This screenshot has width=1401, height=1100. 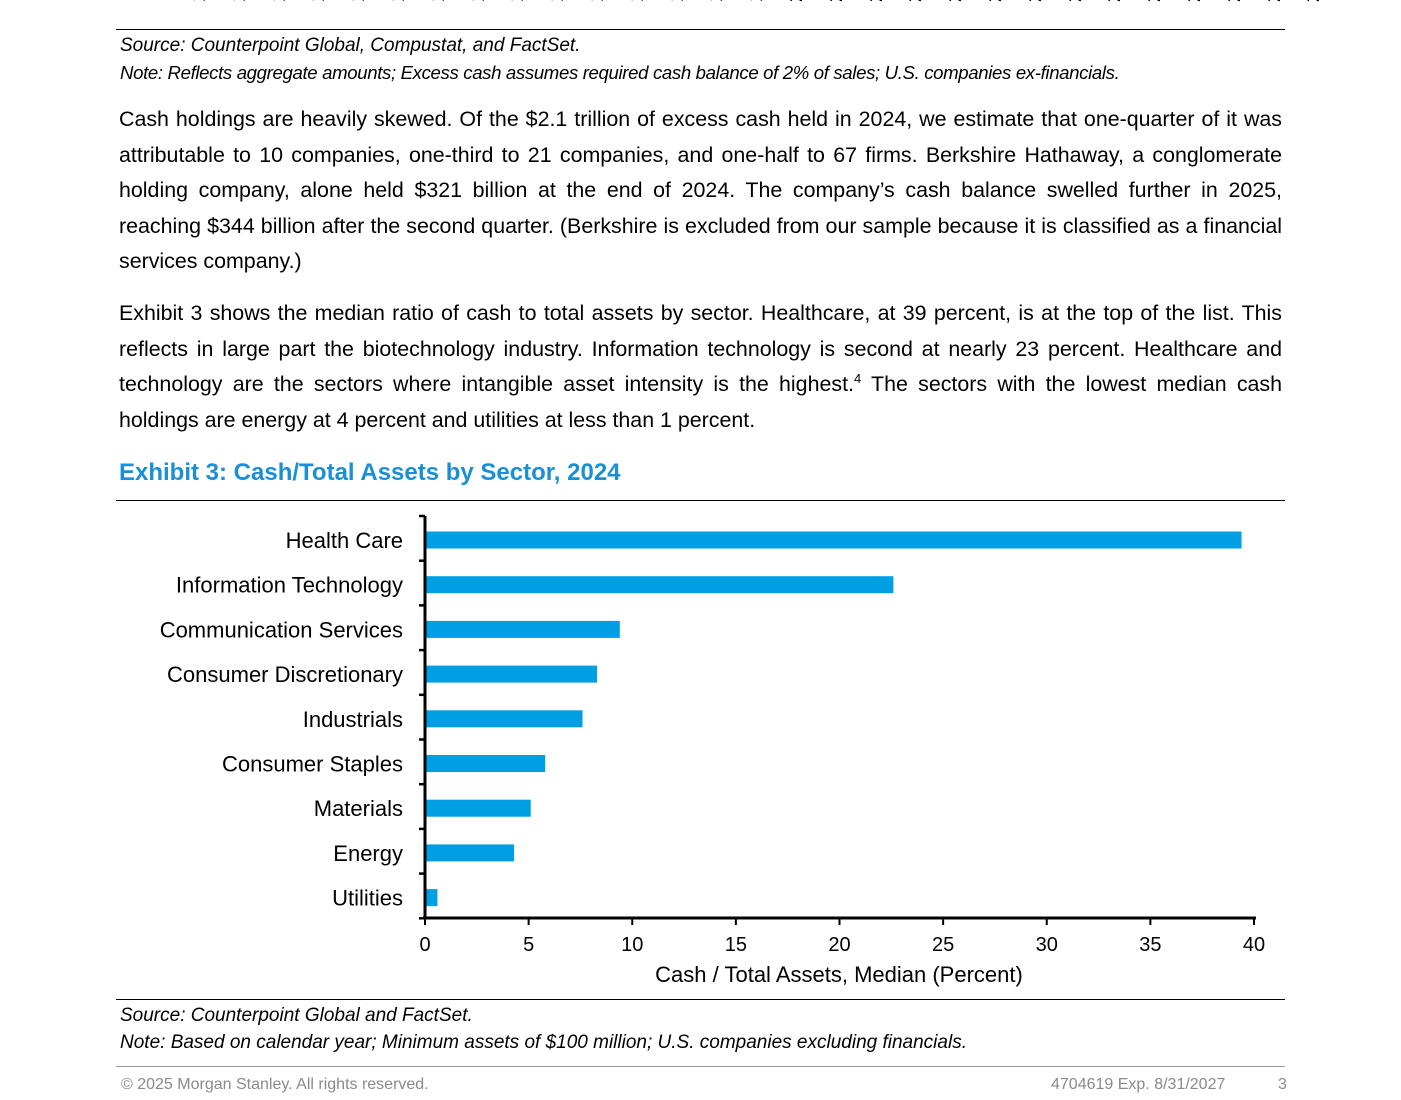 What do you see at coordinates (289, 585) in the screenshot?
I see `category-label: Information Technology` at bounding box center [289, 585].